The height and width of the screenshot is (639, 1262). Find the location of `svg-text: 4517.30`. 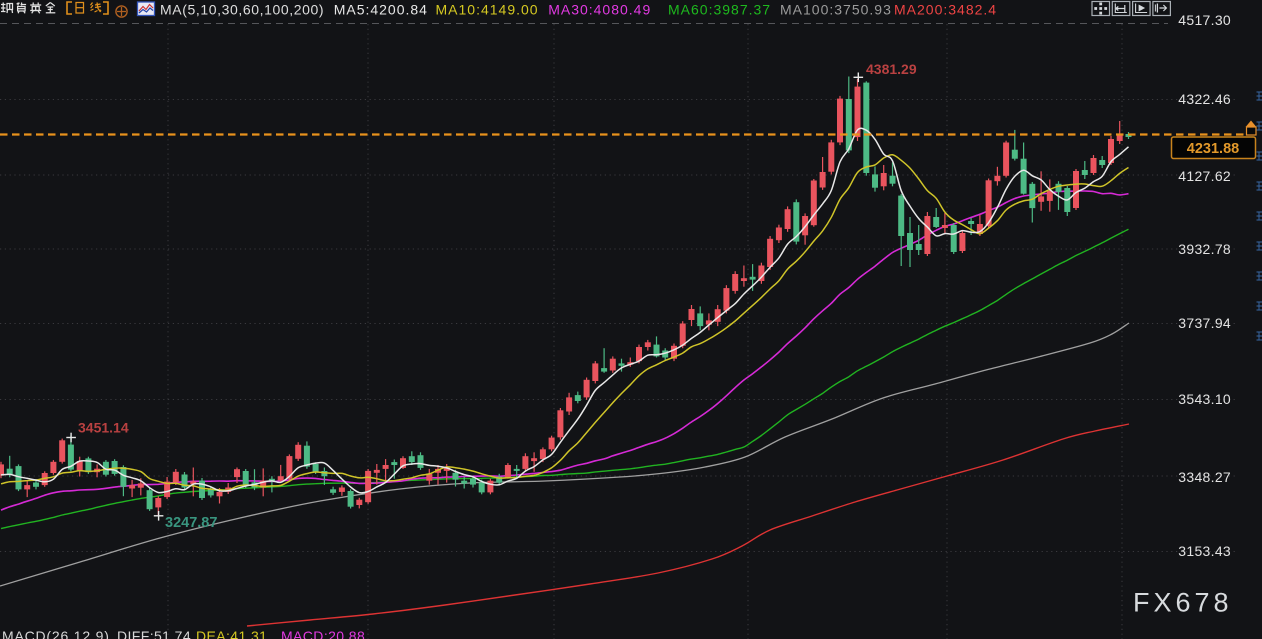

svg-text: 4517.30 is located at coordinates (1204, 20).